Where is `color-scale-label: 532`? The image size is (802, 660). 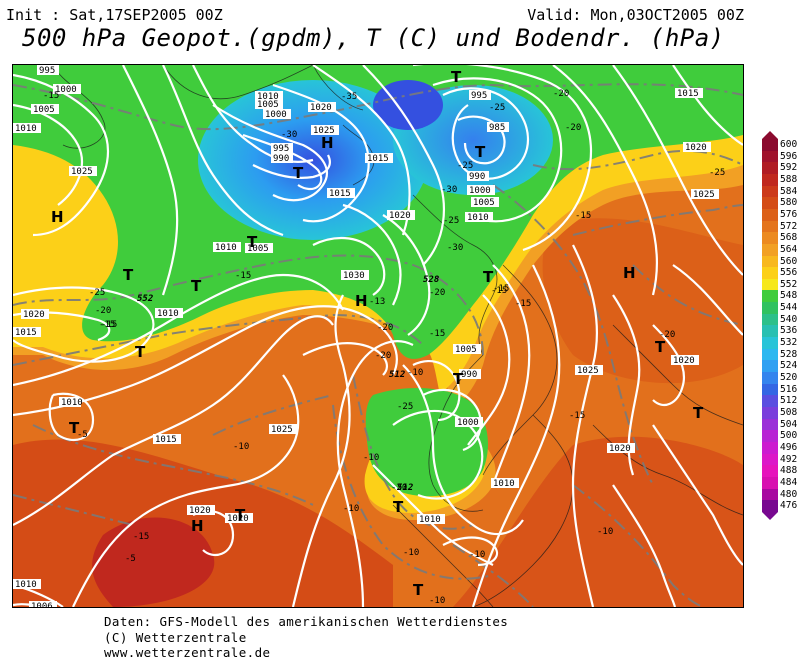
color-scale-label: 532 is located at coordinates (789, 343).